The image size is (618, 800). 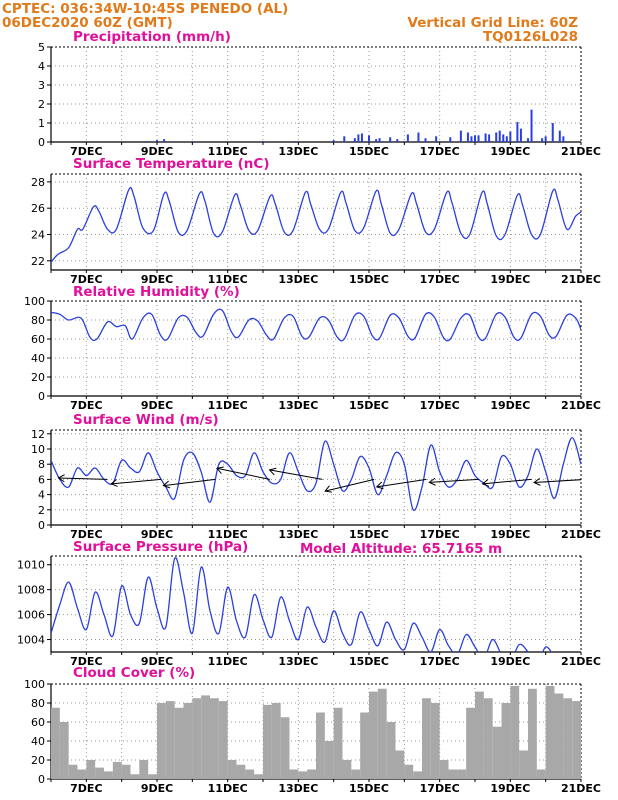 What do you see at coordinates (41, 85) in the screenshot?
I see `y-tick-label: 3` at bounding box center [41, 85].